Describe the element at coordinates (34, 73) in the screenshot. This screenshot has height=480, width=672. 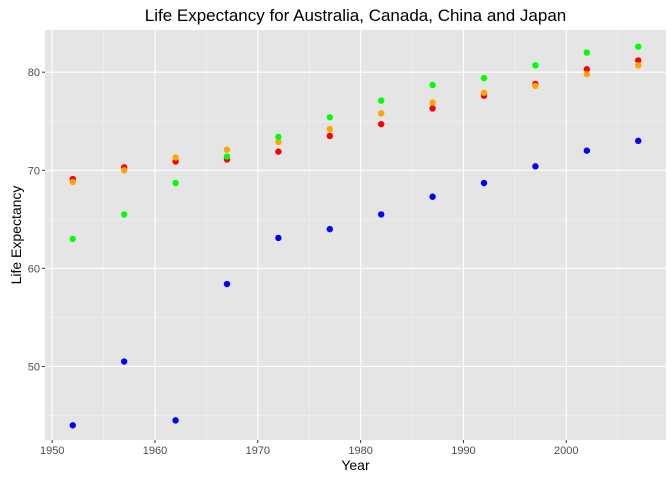
I see `y-tick-label: 80` at that location.